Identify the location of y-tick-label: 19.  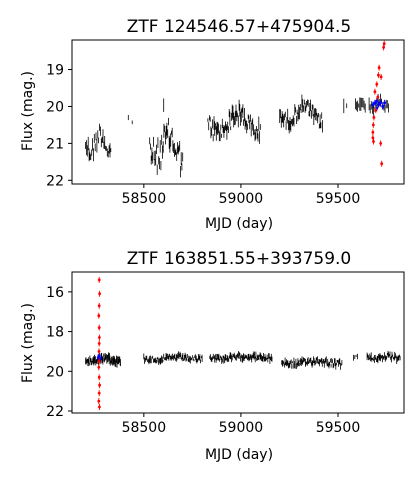
(55, 71).